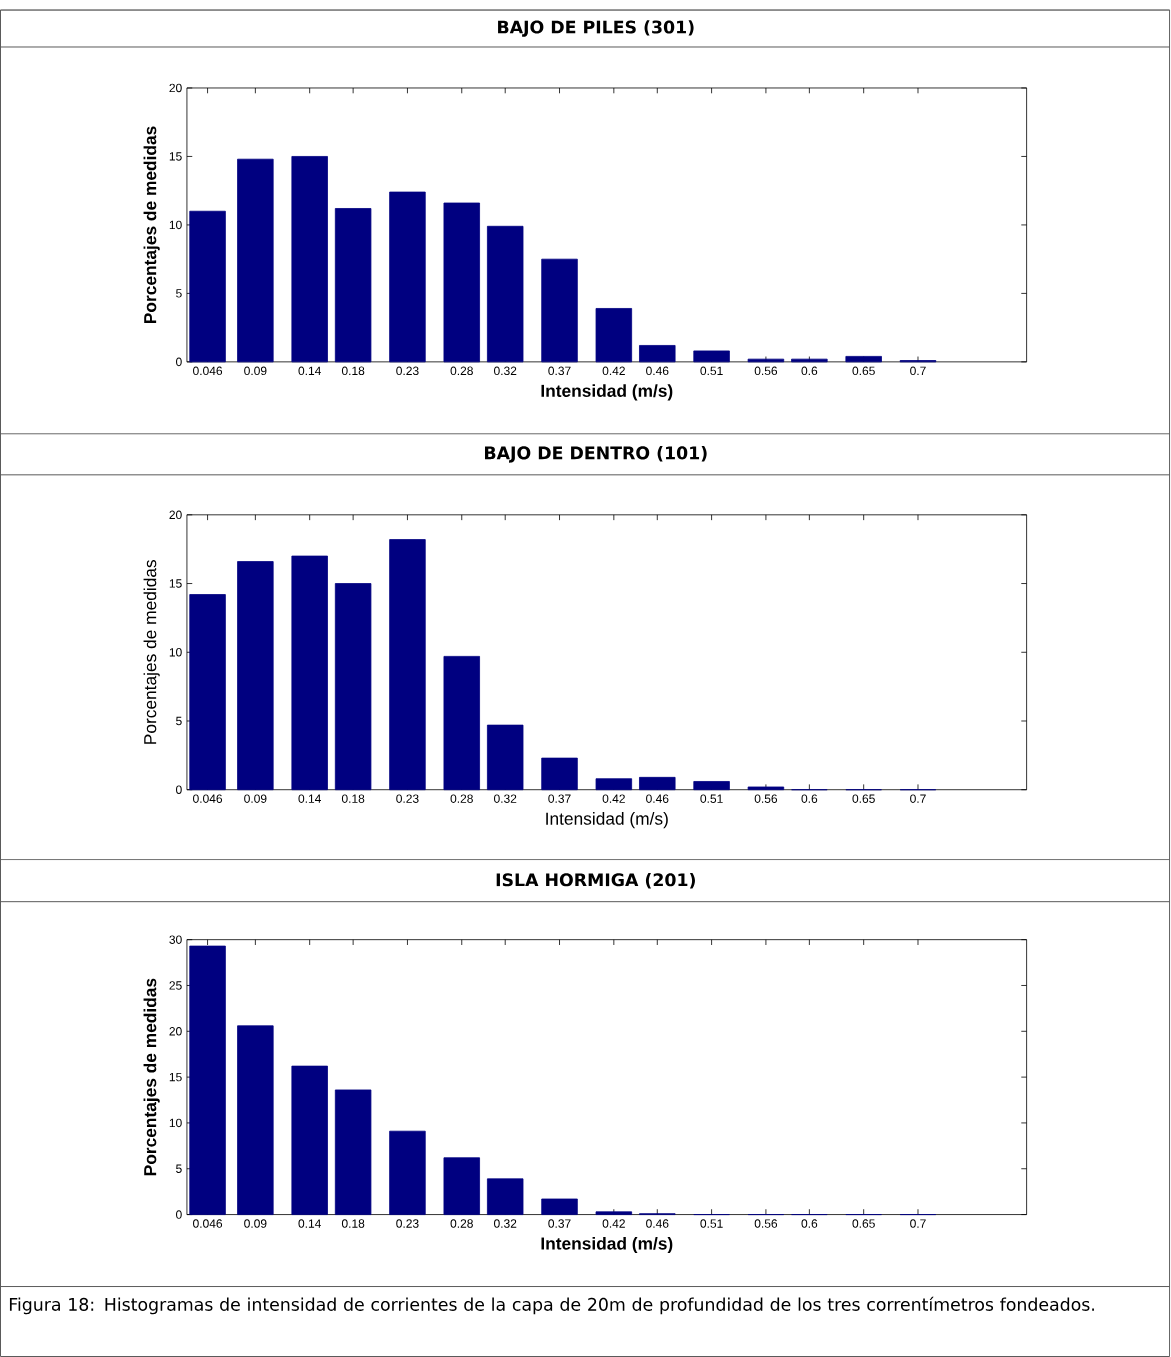  What do you see at coordinates (175, 939) in the screenshot?
I see `y-tick-label: 30` at bounding box center [175, 939].